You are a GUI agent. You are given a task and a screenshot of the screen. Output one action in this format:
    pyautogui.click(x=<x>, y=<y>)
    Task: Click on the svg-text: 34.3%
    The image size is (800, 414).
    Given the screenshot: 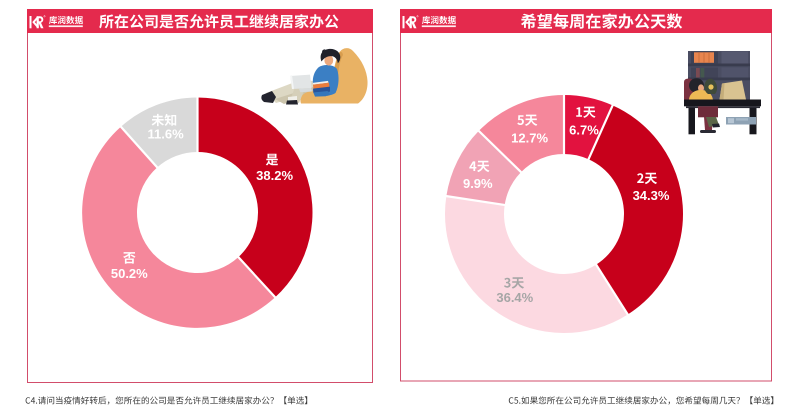 What is the action you would take?
    pyautogui.click(x=651, y=195)
    